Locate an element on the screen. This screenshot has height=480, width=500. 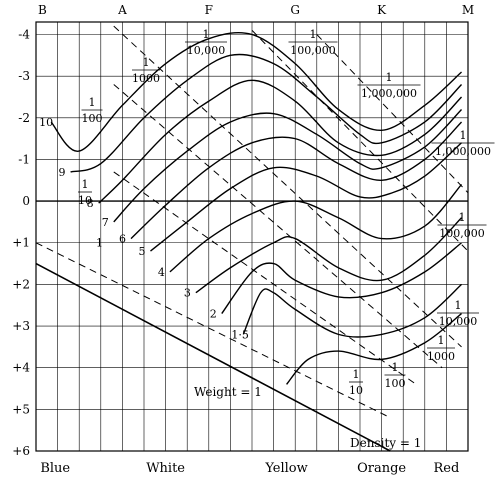
color-label: Blue is located at coordinates (55, 468).